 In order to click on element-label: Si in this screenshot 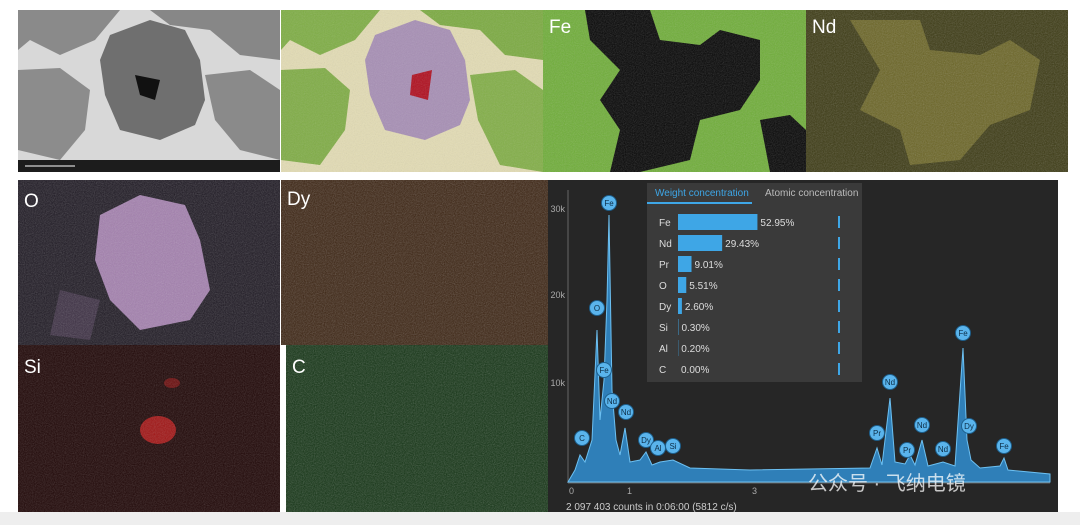, I will do `click(663, 328)`.